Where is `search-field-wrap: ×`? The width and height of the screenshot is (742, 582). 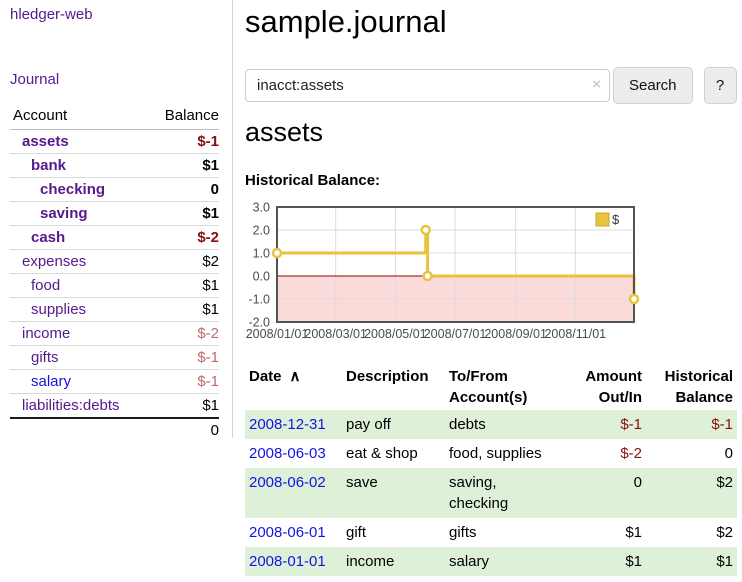 search-field-wrap: × is located at coordinates (427, 85).